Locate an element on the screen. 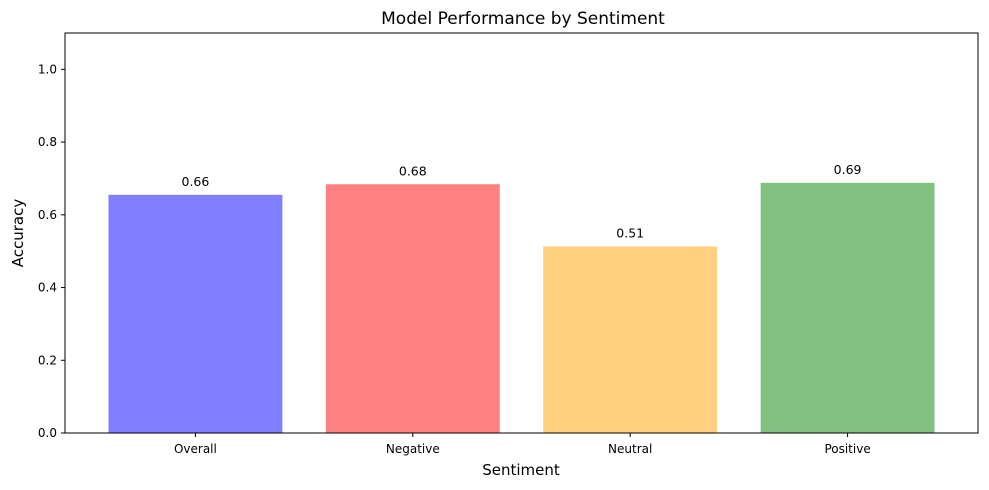 This screenshot has height=490, width=989. y-tick-label: 0.8 is located at coordinates (47, 142).